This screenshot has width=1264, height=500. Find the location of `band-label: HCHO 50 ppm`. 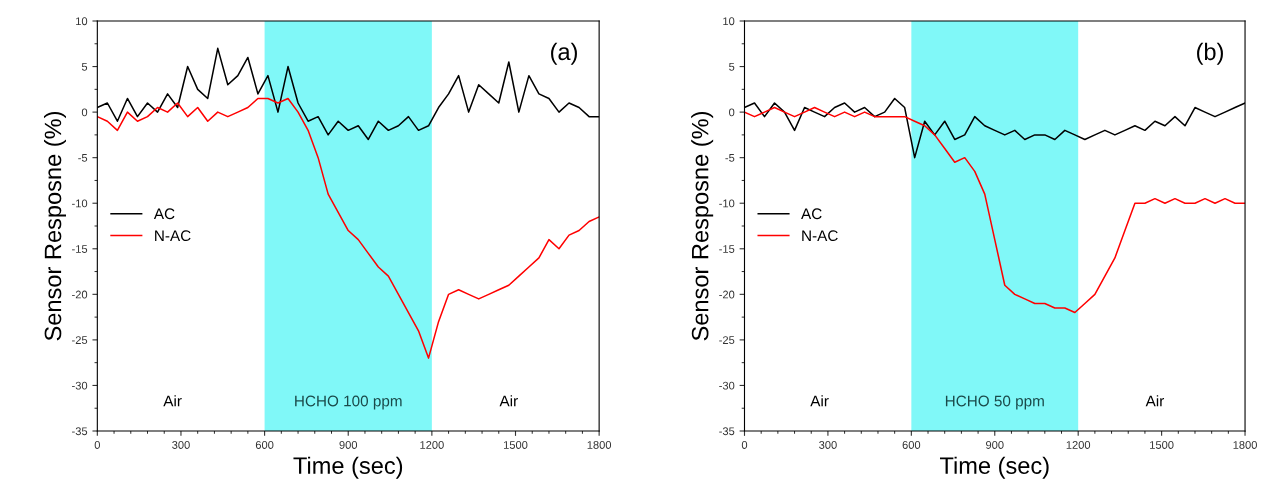

band-label: HCHO 50 ppm is located at coordinates (994, 402).